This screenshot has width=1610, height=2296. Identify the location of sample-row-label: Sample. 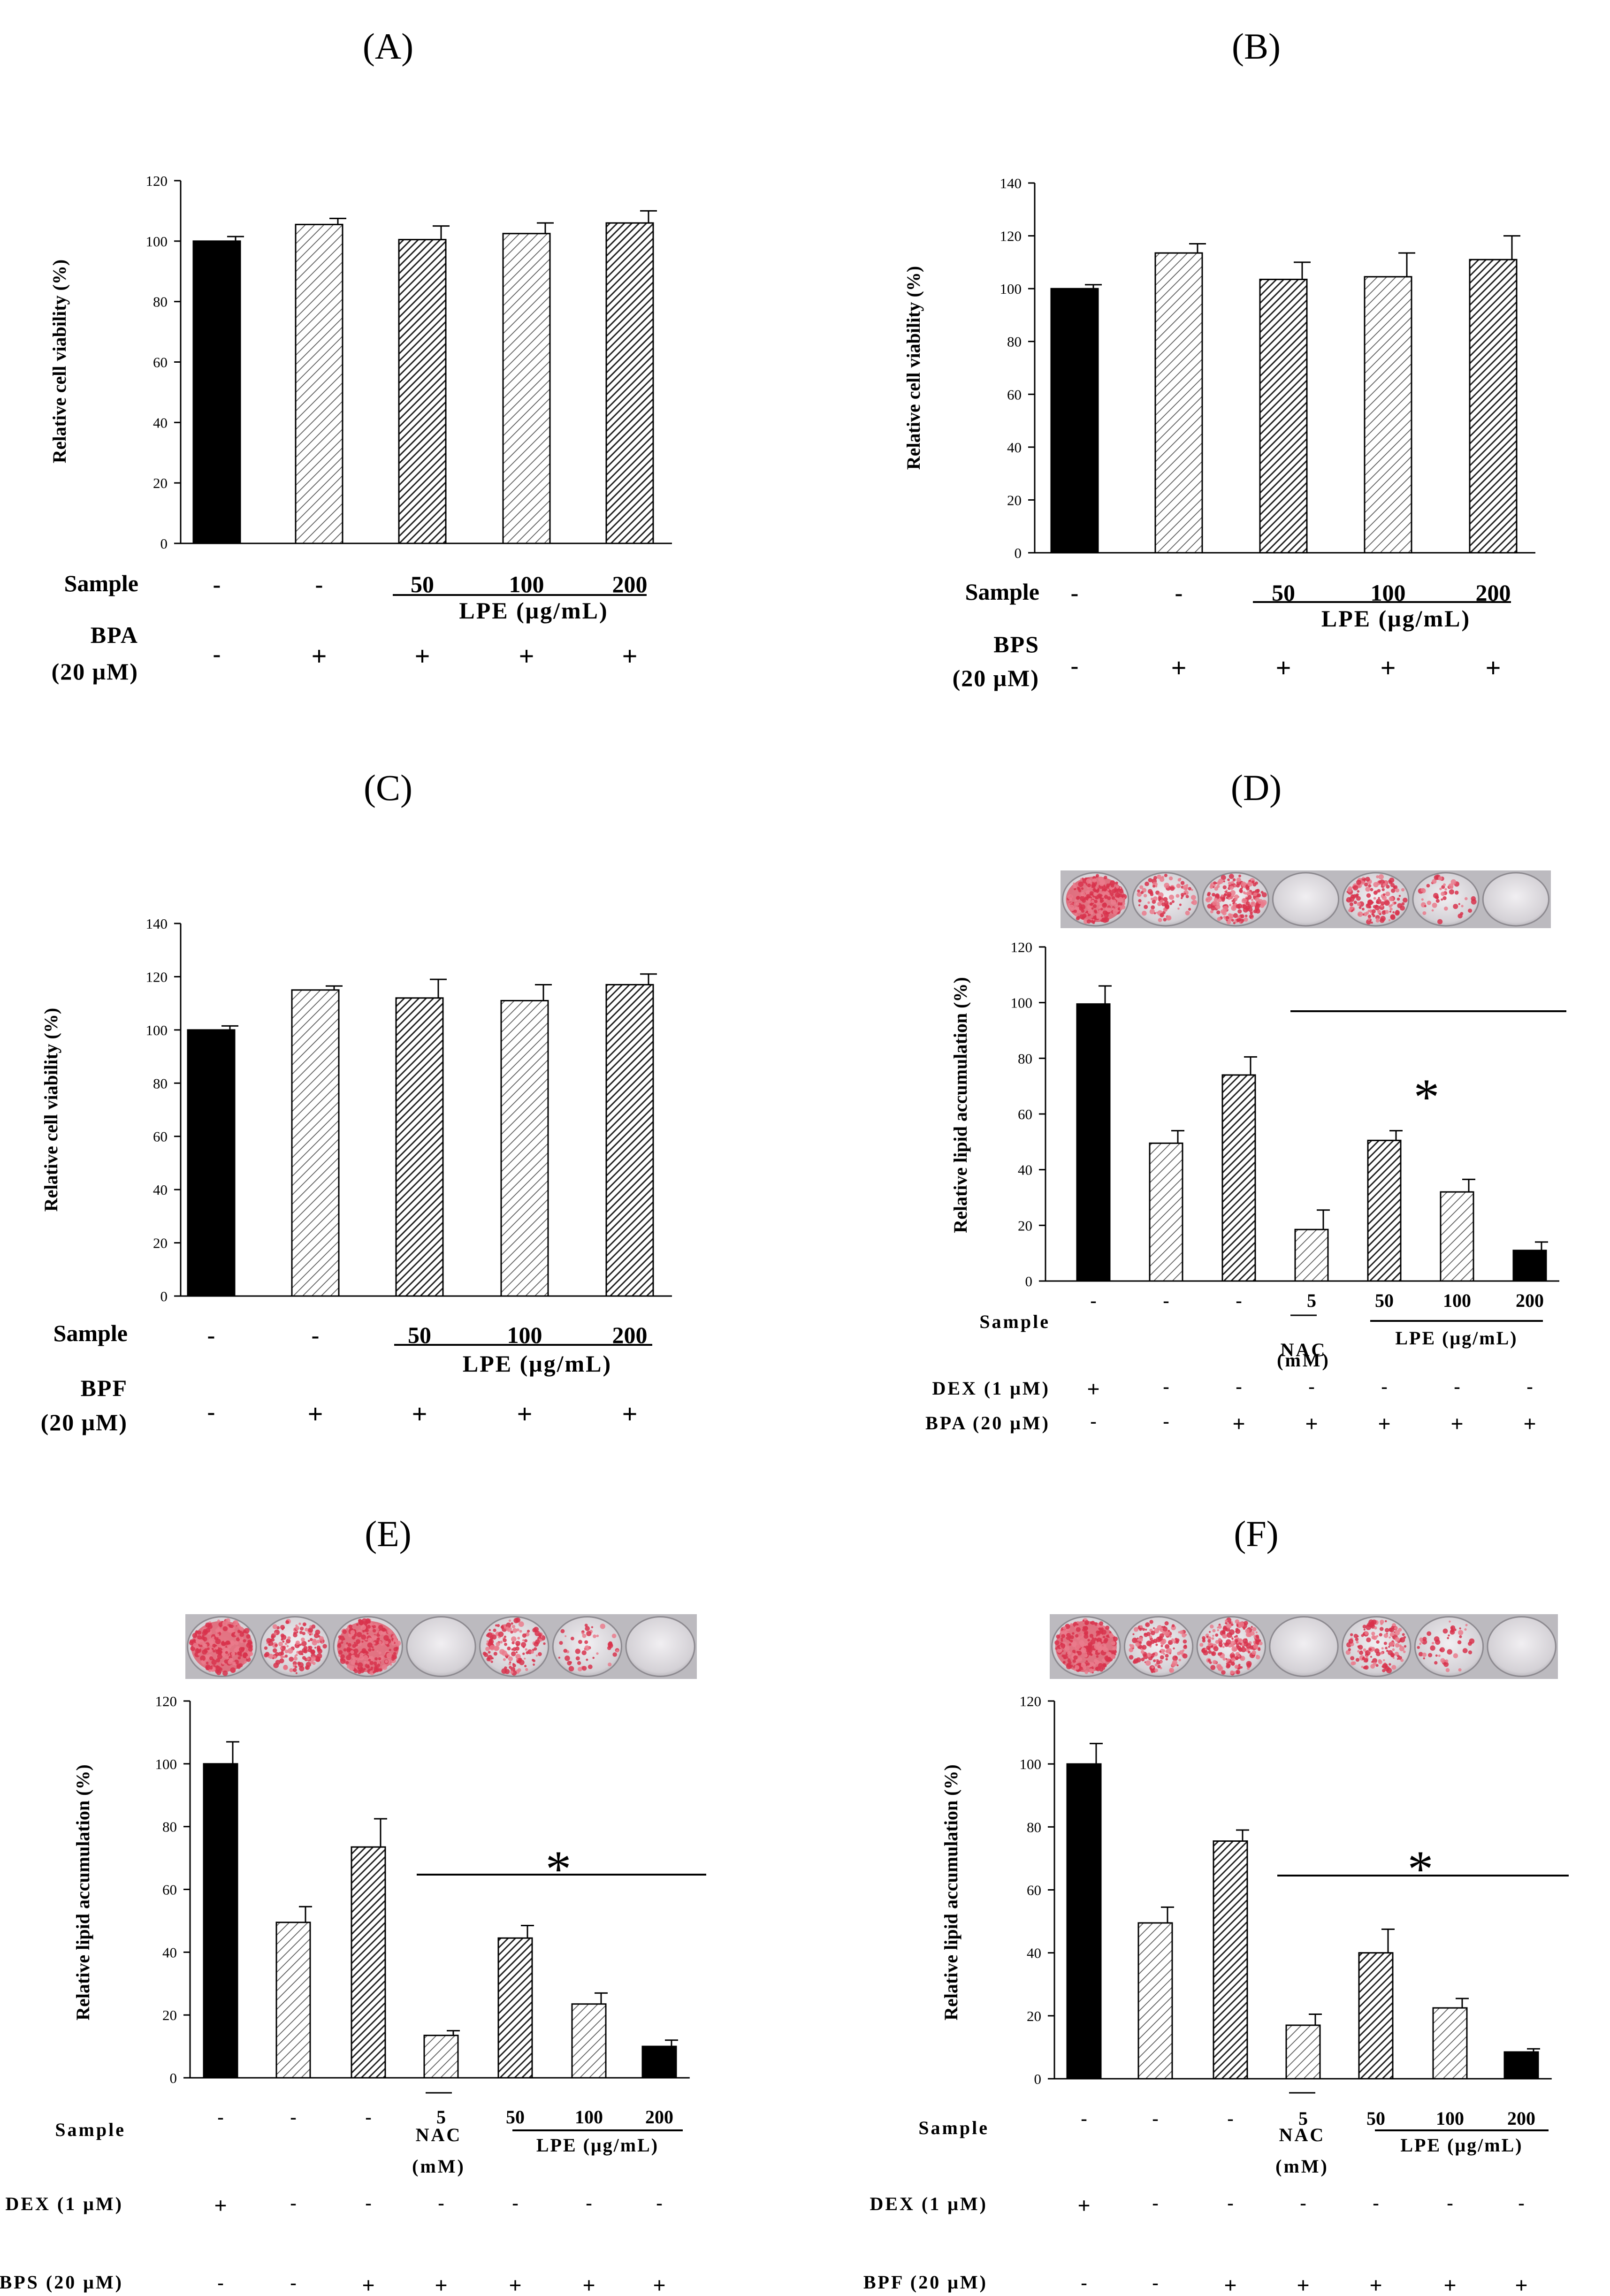
(1002, 592).